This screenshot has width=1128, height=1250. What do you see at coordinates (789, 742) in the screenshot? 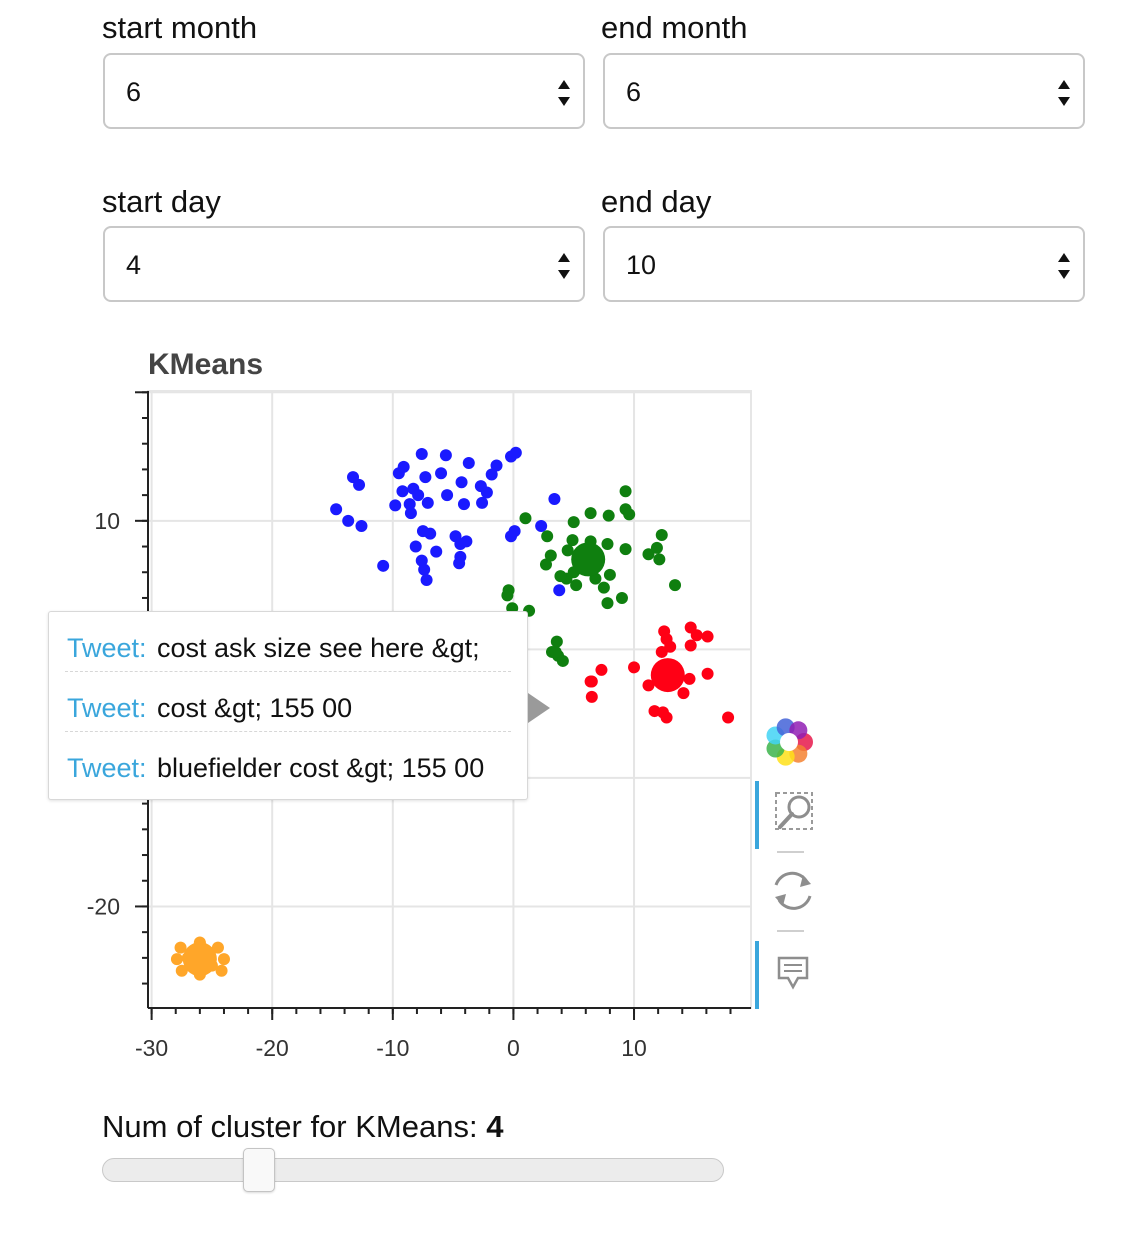
I see `bokeh-logo-icon` at bounding box center [789, 742].